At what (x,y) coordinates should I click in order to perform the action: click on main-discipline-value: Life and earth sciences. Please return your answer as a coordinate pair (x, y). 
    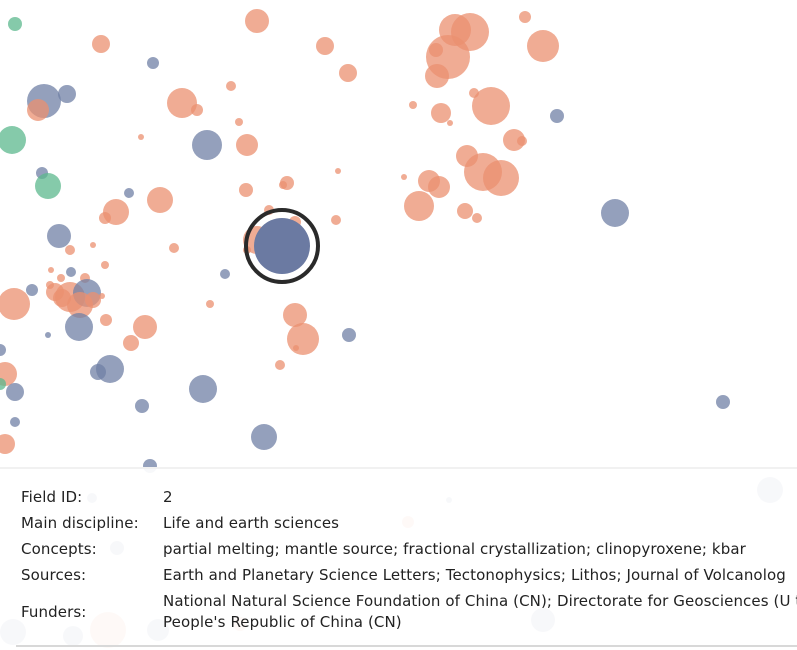
    Looking at the image, I should click on (251, 523).